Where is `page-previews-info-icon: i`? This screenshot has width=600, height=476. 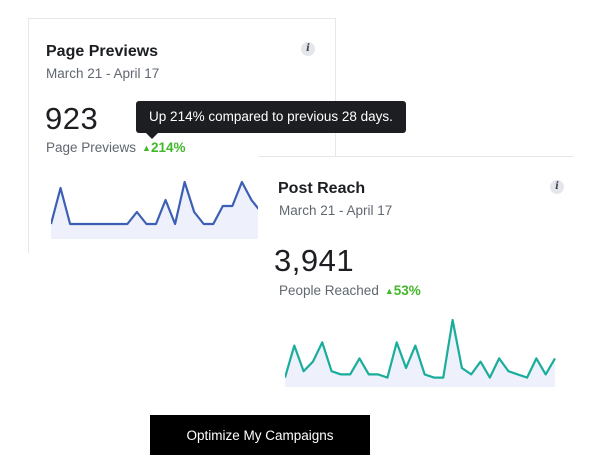
page-previews-info-icon: i is located at coordinates (308, 49).